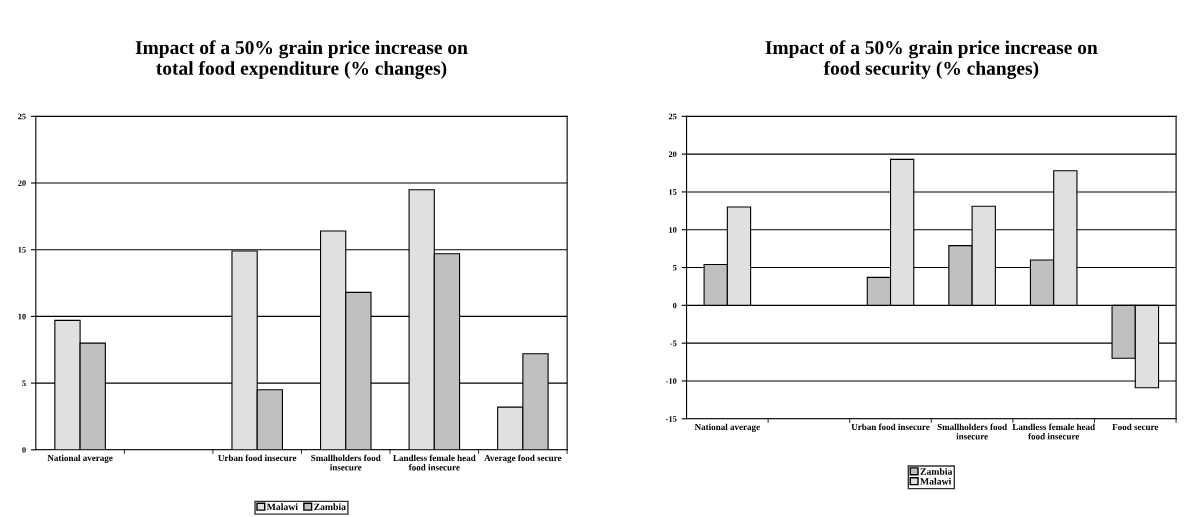  I want to click on x-tick-label: Food secure, so click(1135, 427).